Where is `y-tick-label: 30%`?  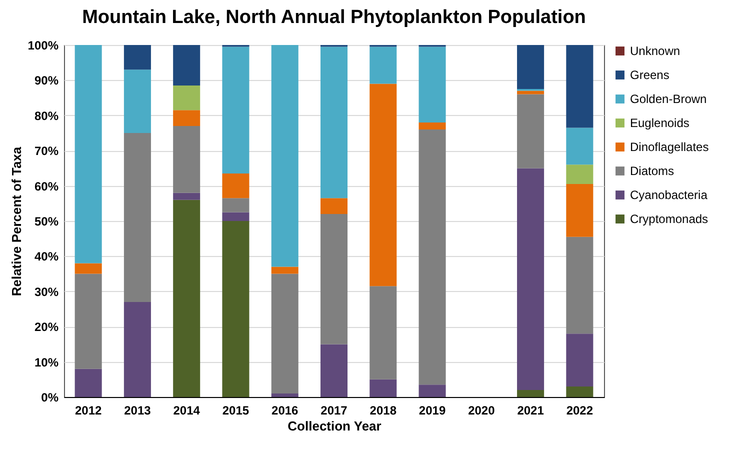 y-tick-label: 30% is located at coordinates (46, 291).